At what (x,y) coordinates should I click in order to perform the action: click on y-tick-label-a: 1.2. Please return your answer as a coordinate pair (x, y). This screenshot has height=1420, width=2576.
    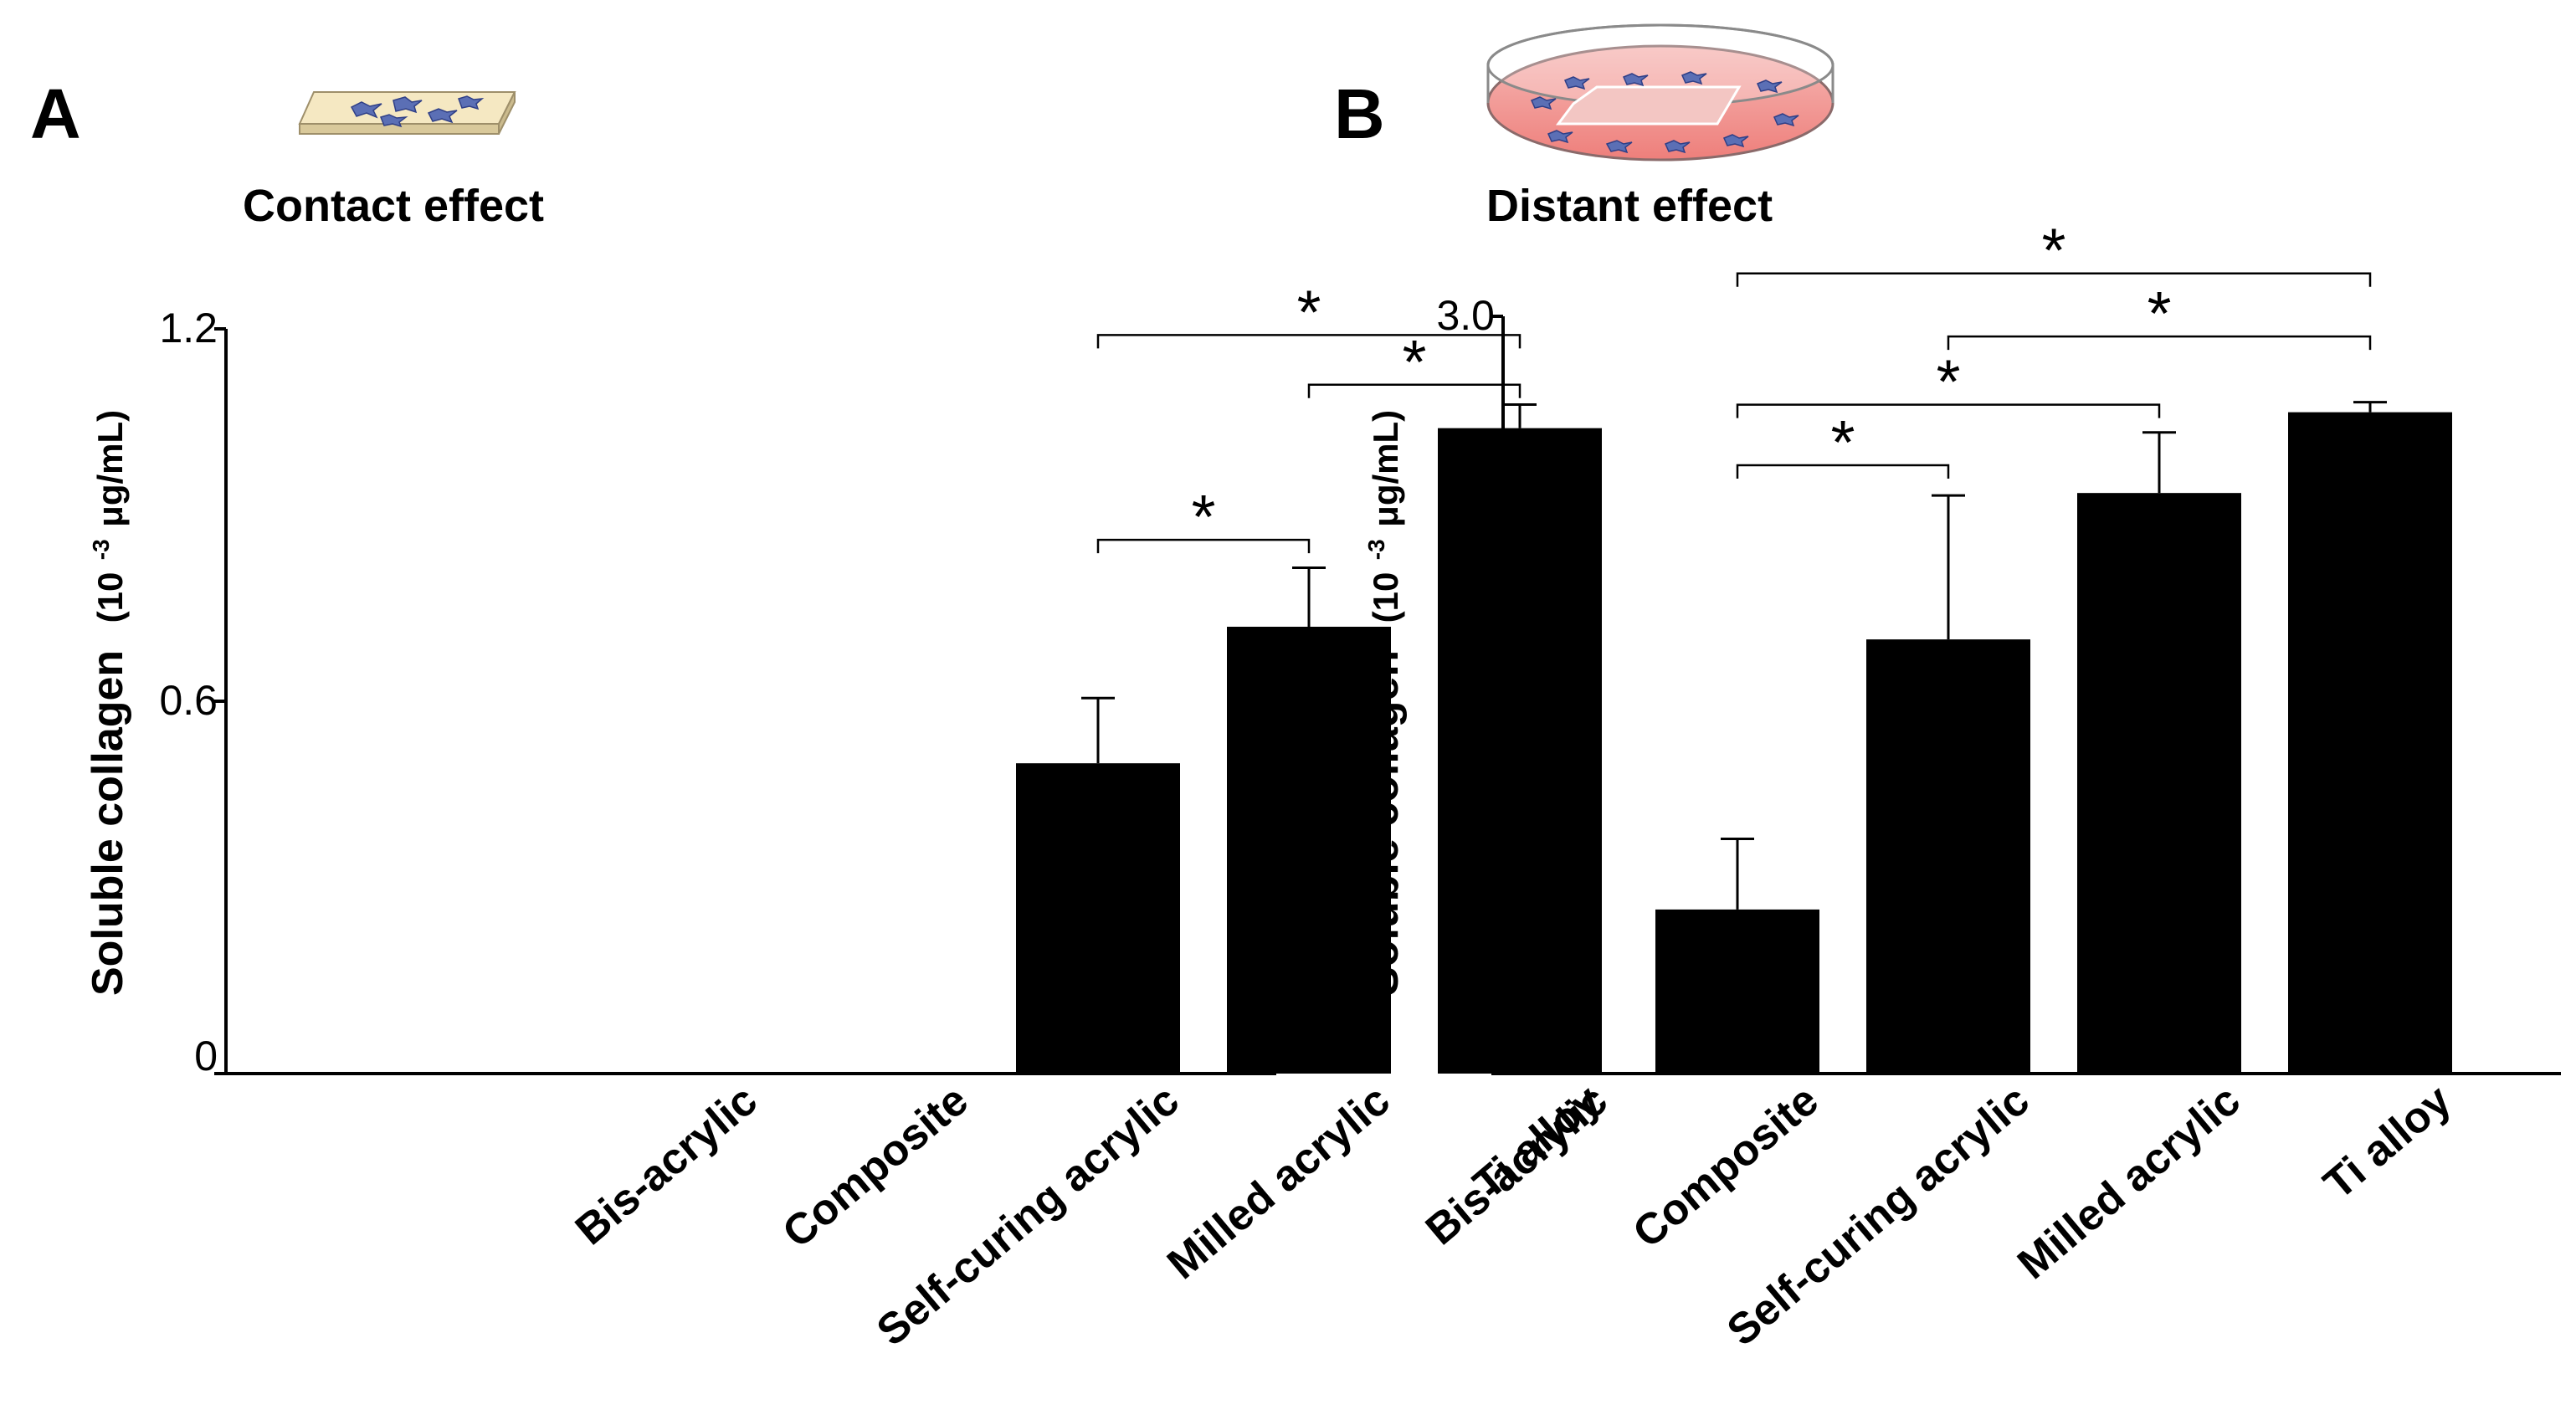
    Looking at the image, I should click on (188, 328).